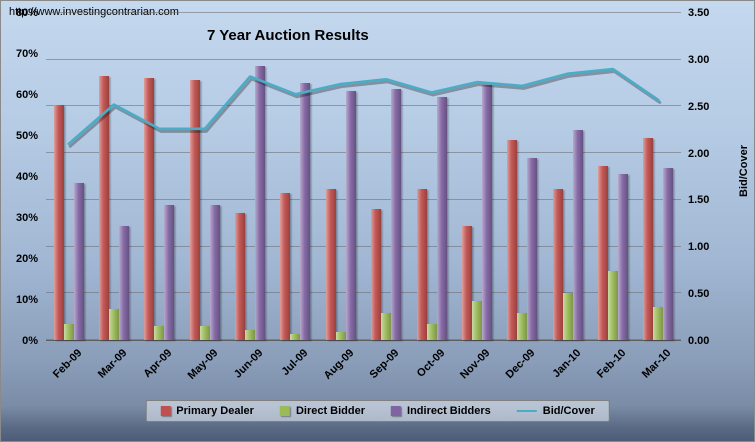 Image resolution: width=755 pixels, height=442 pixels. I want to click on legend-item-direct-bidder: Direct Bidder, so click(322, 411).